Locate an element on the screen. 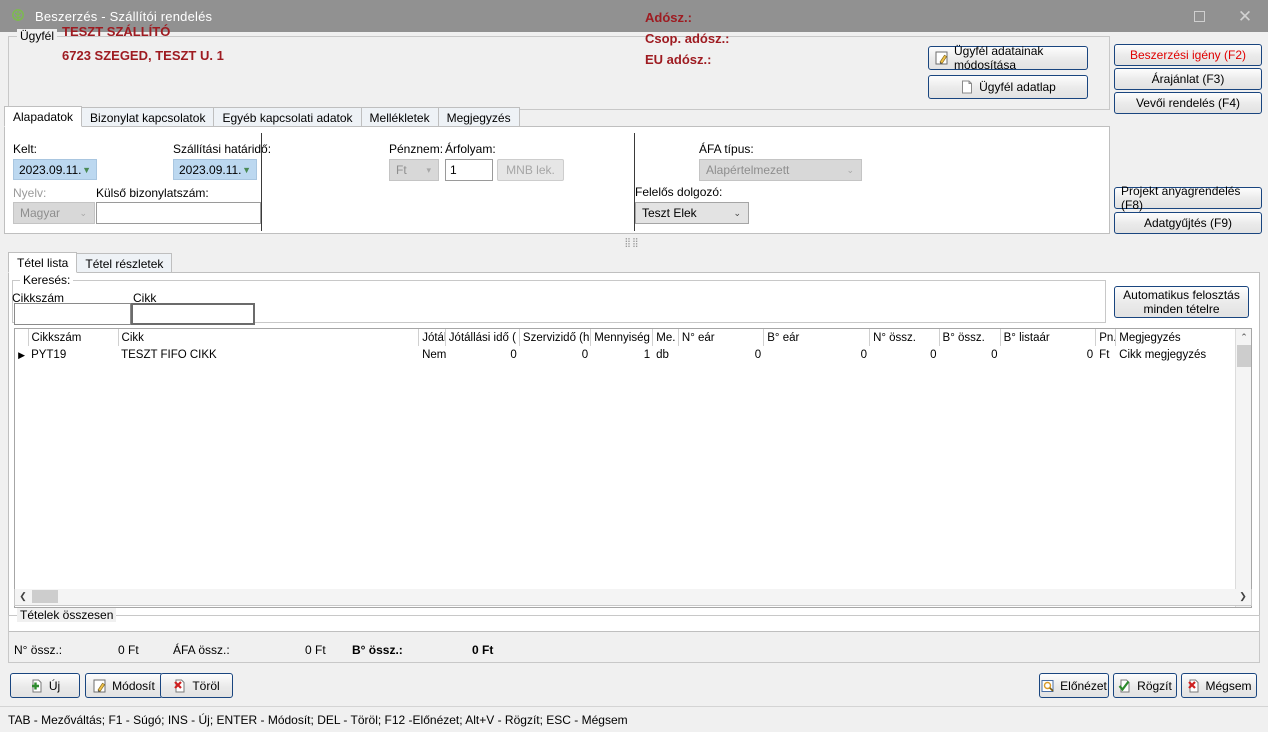 This screenshot has height=732, width=1268. automatikus-felosztas-button: Automatikus felosztás minden tételre is located at coordinates (1181, 302).